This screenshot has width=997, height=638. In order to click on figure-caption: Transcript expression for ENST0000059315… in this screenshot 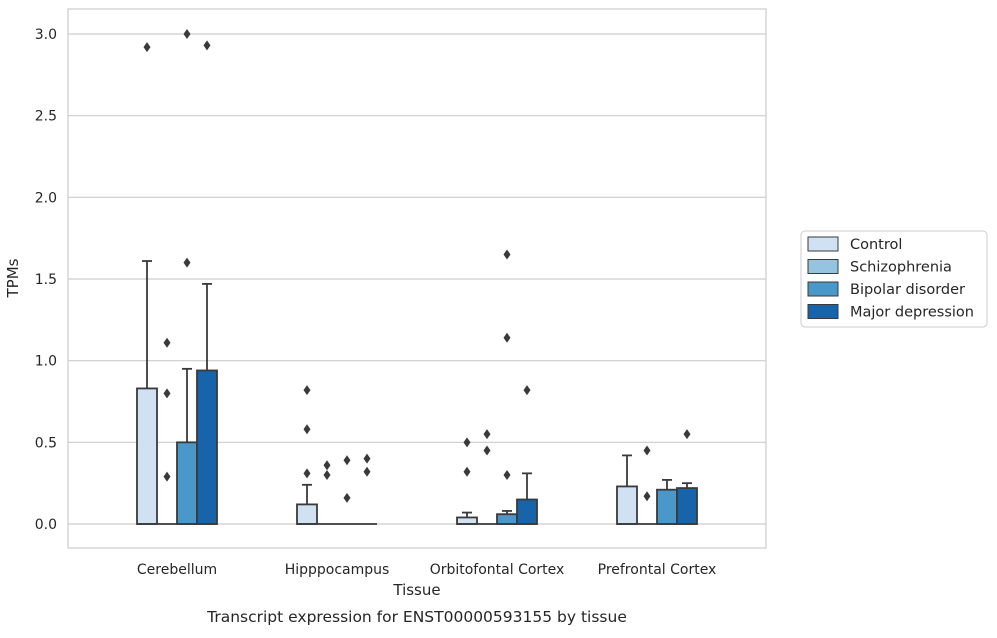, I will do `click(416, 617)`.